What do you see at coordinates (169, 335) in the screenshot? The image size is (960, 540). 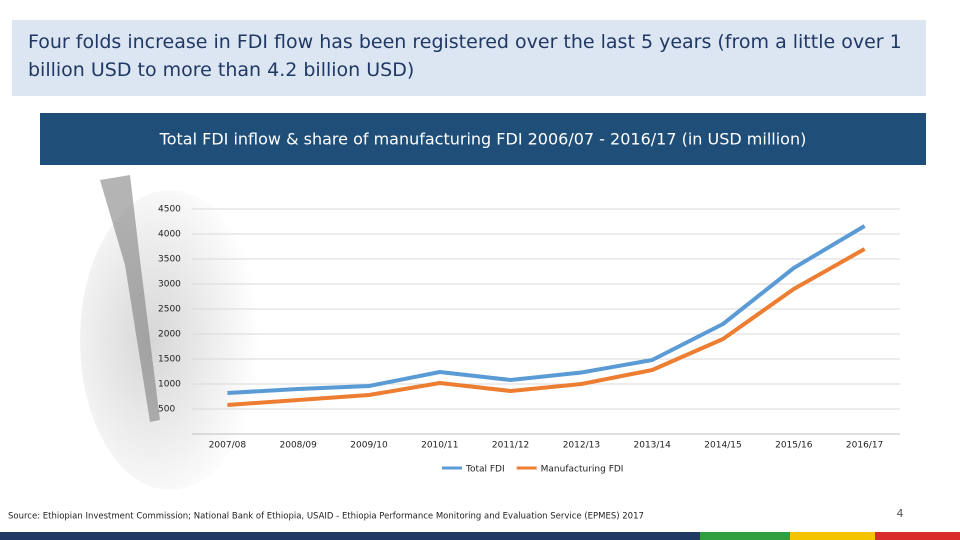 I see `y-tick-label: 2000` at bounding box center [169, 335].